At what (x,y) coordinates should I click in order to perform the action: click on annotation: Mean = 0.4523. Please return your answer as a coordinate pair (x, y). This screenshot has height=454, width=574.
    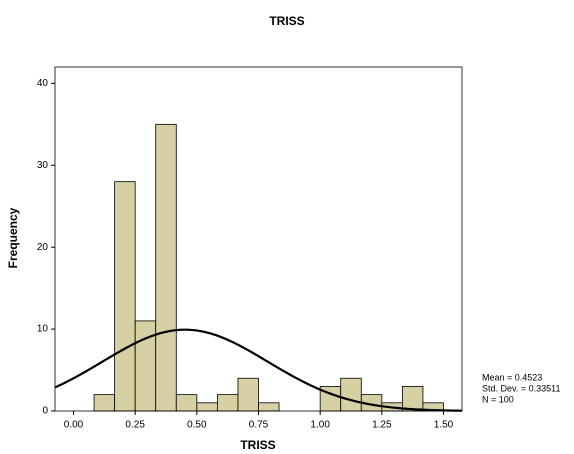
    Looking at the image, I should click on (512, 377).